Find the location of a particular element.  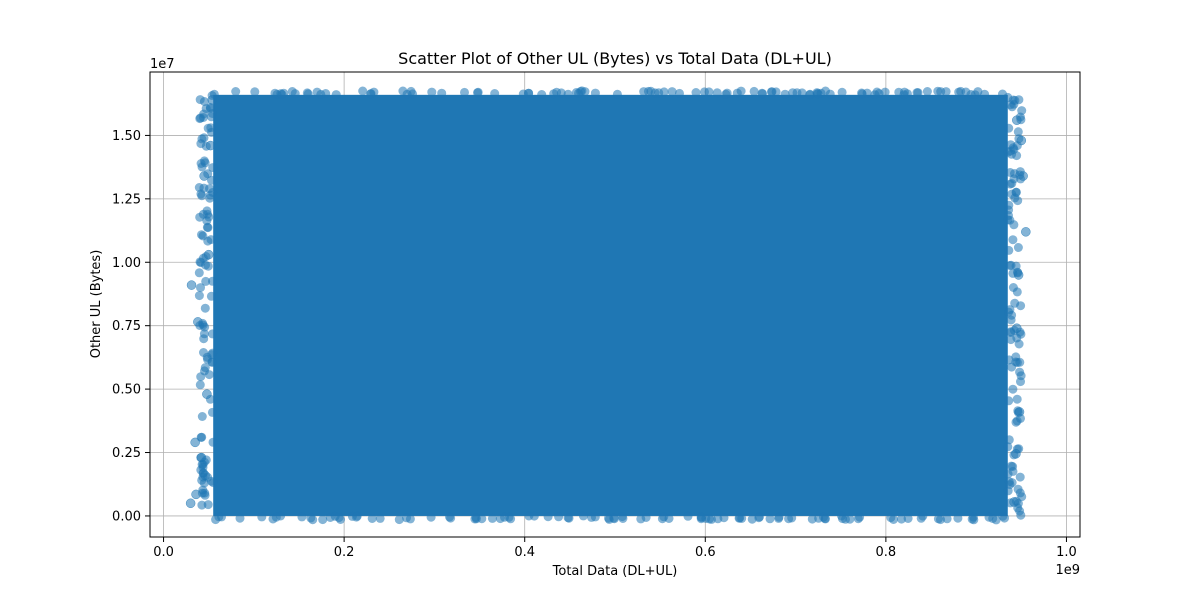

y-tick-label: 1.00 is located at coordinates (126, 263).